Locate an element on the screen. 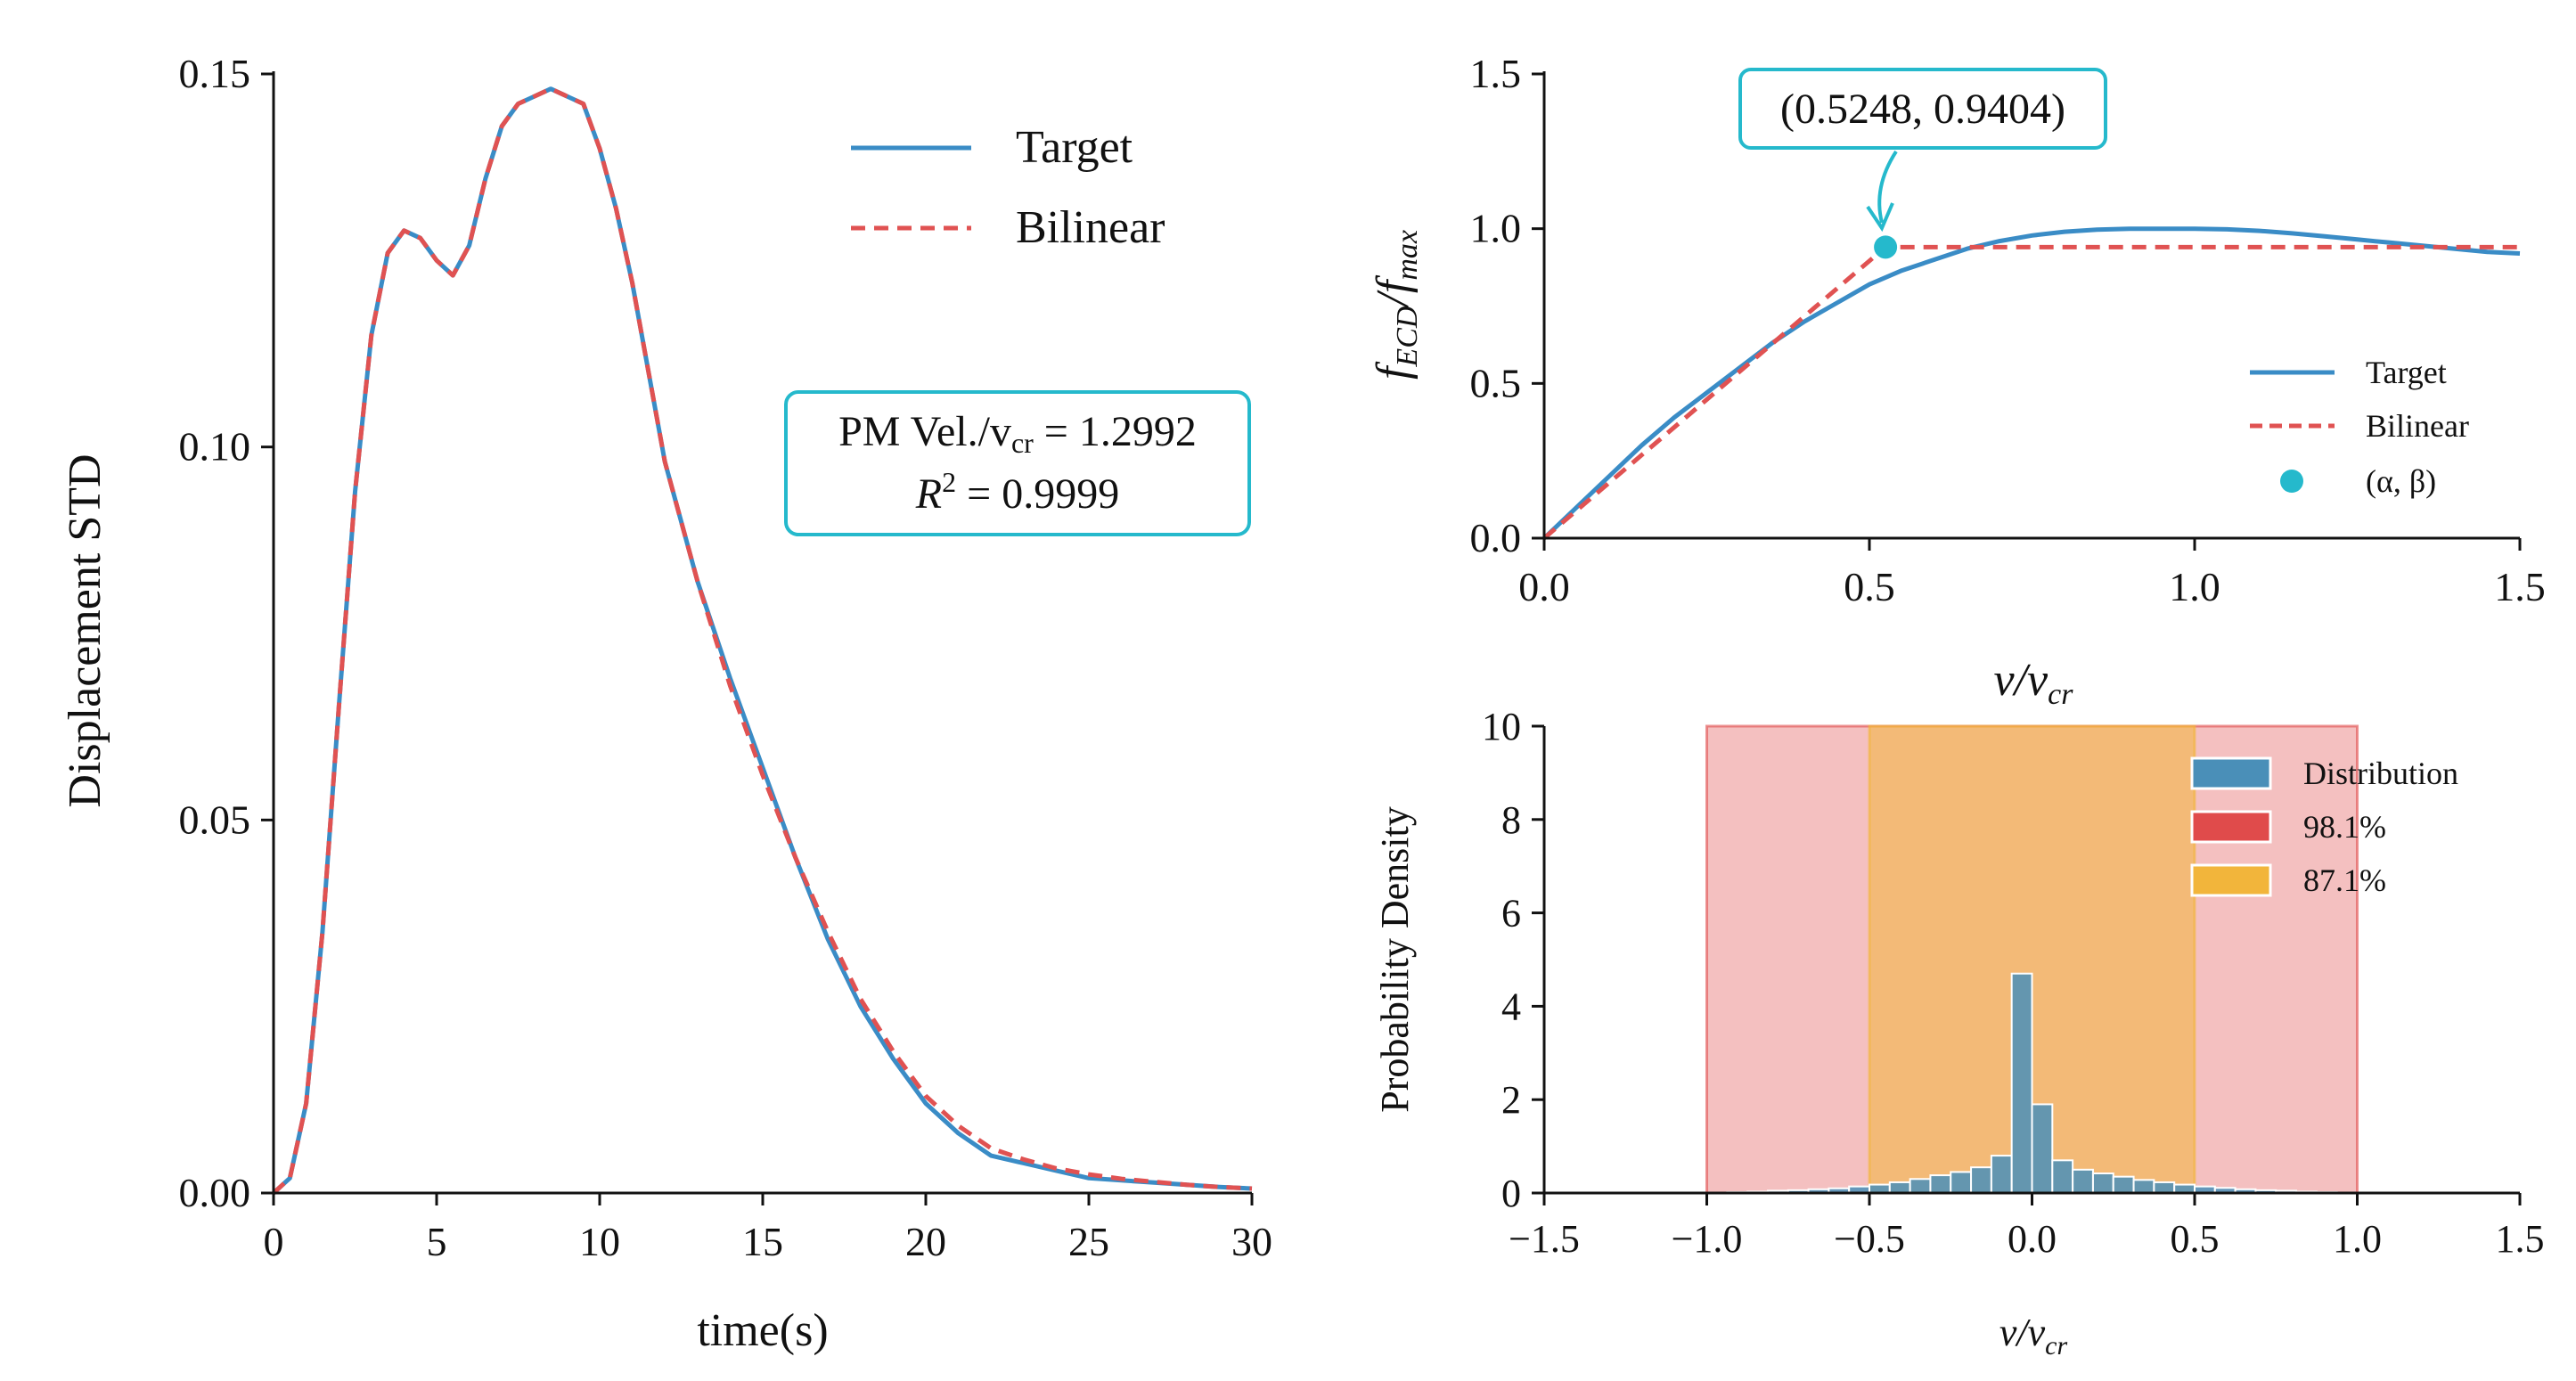 This screenshot has height=1381, width=2576. callout-frame is located at coordinates (1922, 109).